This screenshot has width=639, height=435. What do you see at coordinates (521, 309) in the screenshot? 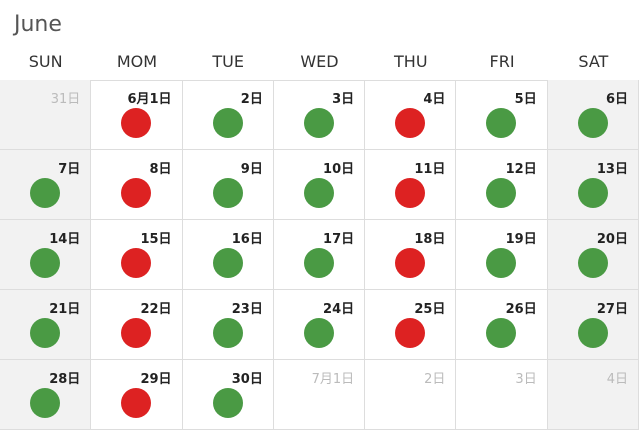
I see `day-label: 26日` at bounding box center [521, 309].